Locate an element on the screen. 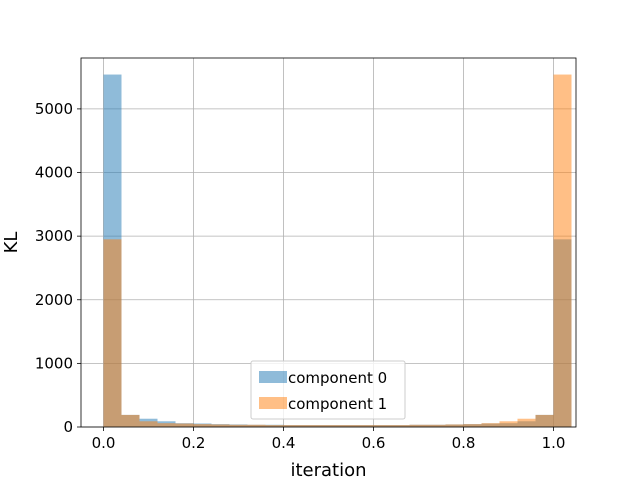 This screenshot has width=640, height=480. legend-label: component 0 is located at coordinates (337, 378).